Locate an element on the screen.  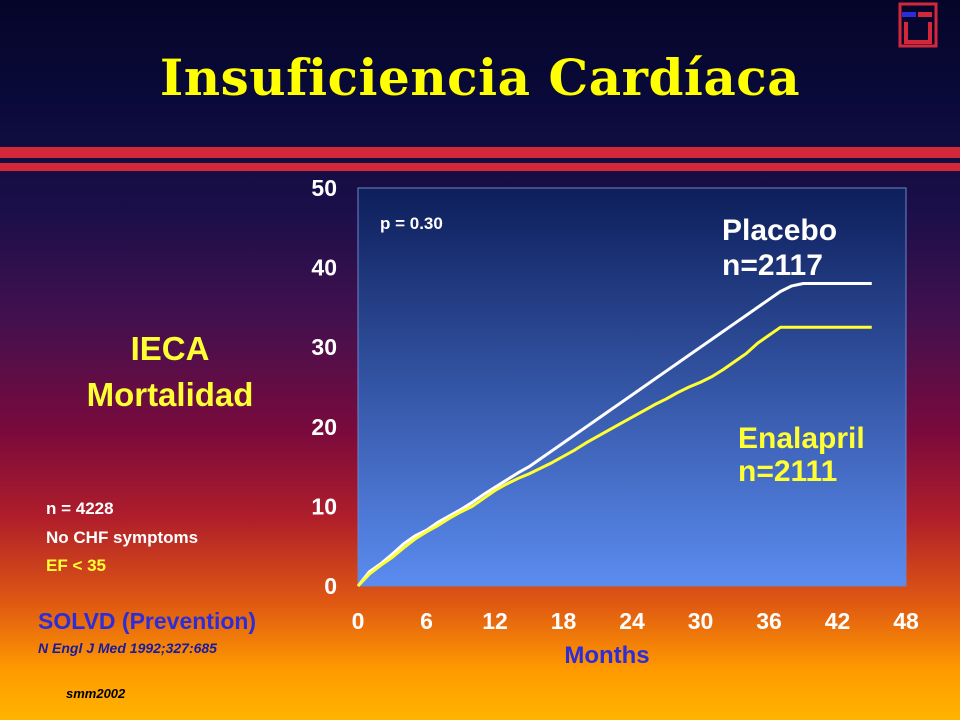
y-tick-label: 30 is located at coordinates (324, 347).